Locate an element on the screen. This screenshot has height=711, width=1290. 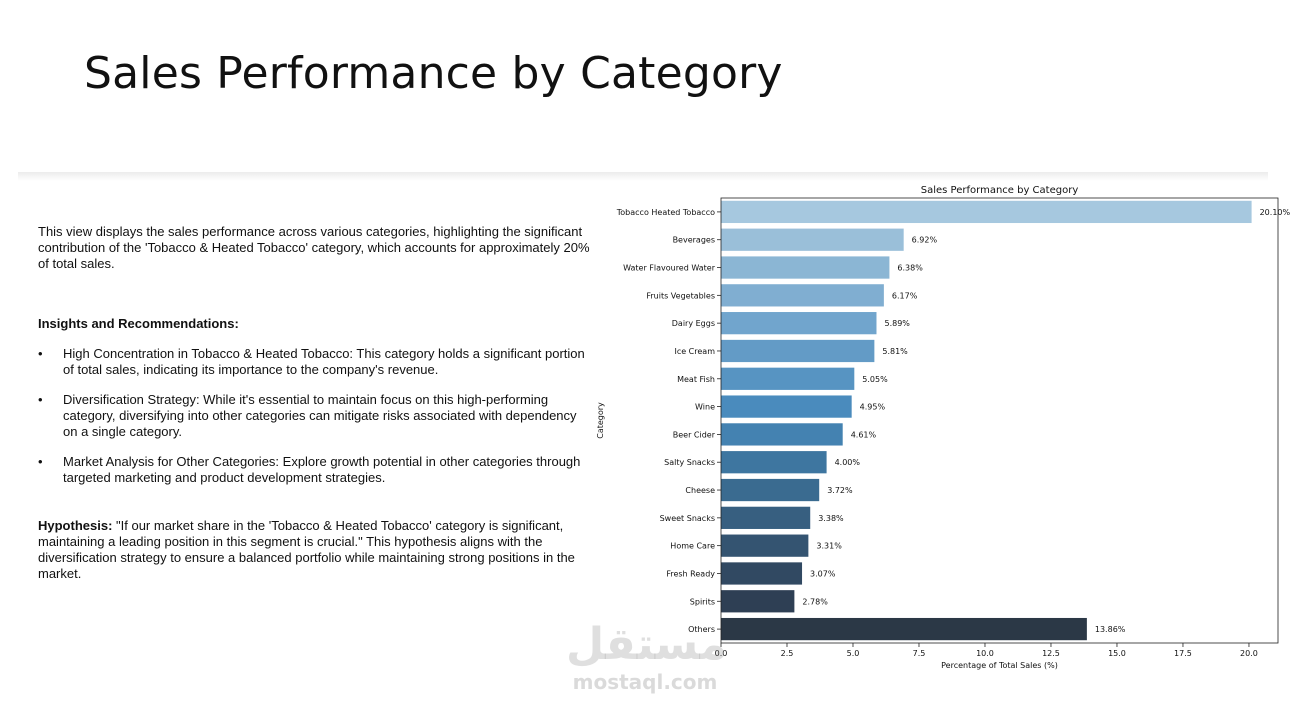
bar-value-label: 3.72% is located at coordinates (840, 490).